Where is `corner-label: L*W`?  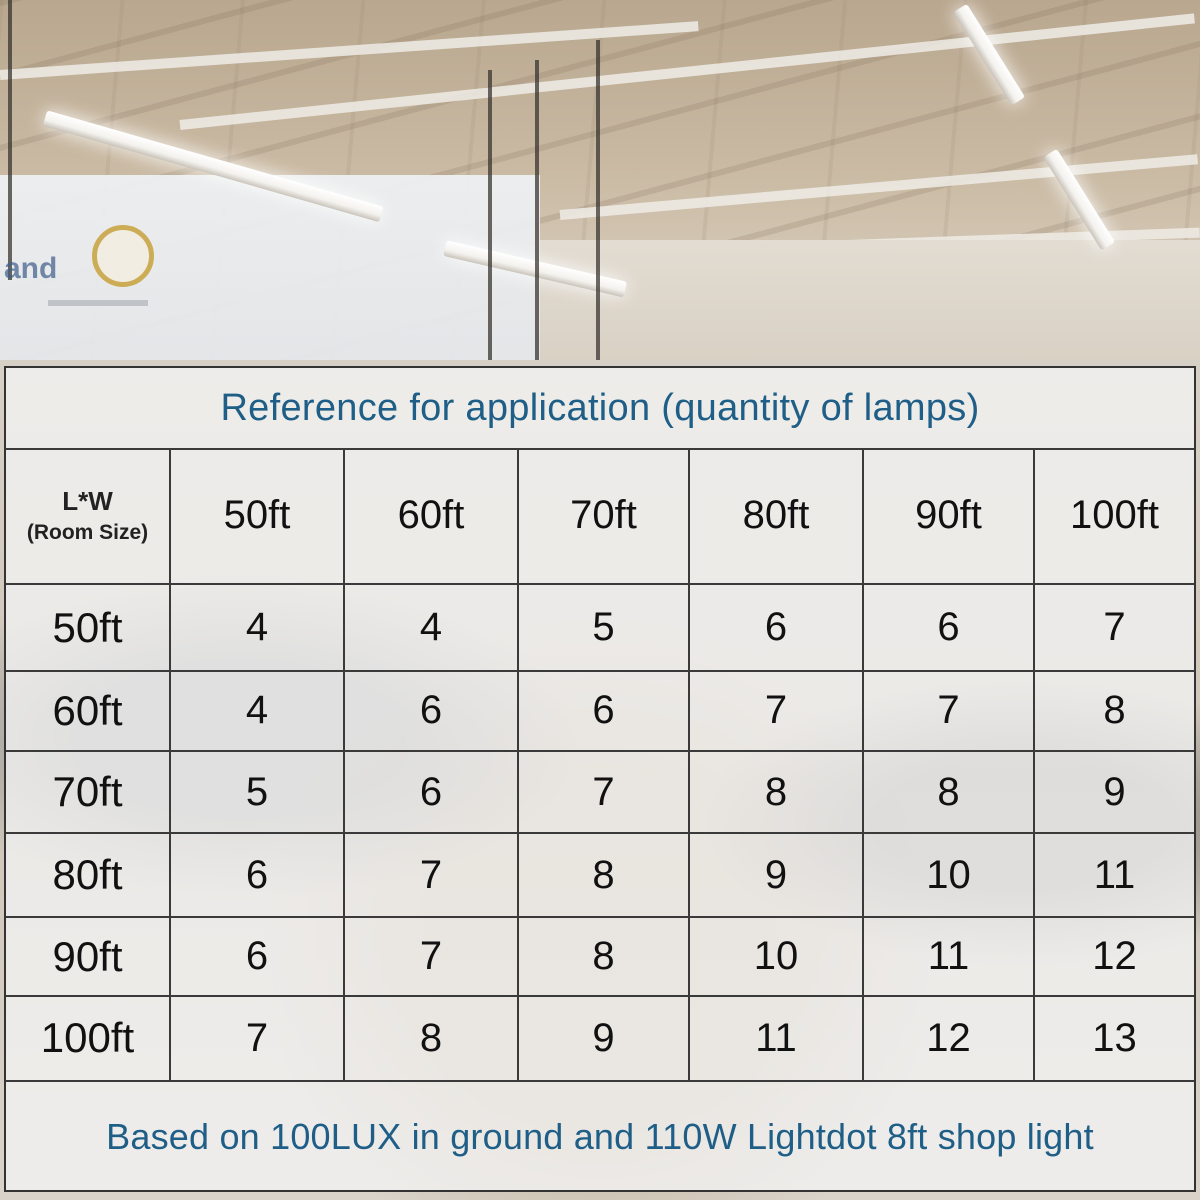 corner-label: L*W is located at coordinates (87, 501).